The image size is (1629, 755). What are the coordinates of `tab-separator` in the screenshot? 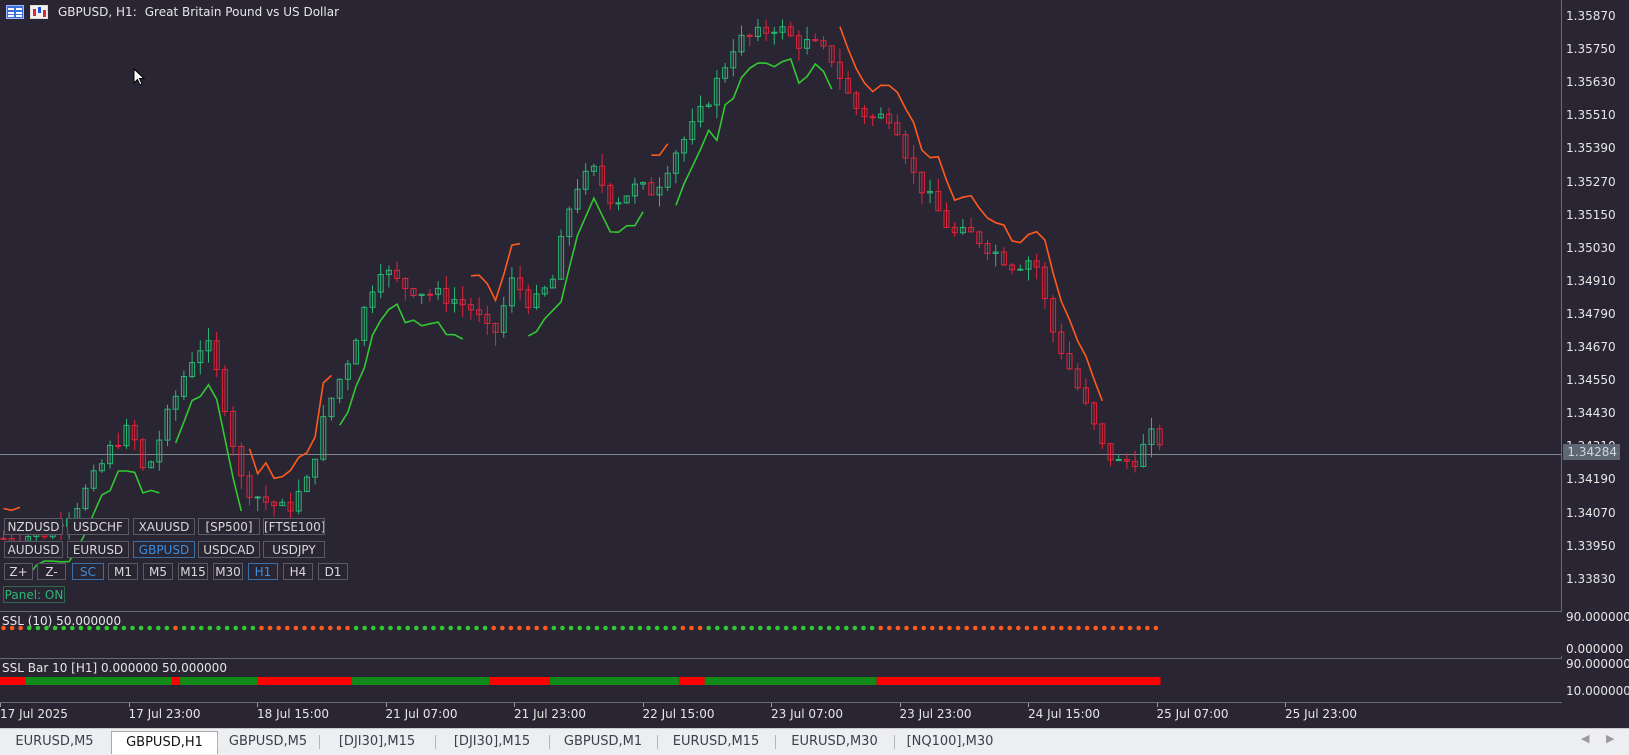 It's located at (657, 742).